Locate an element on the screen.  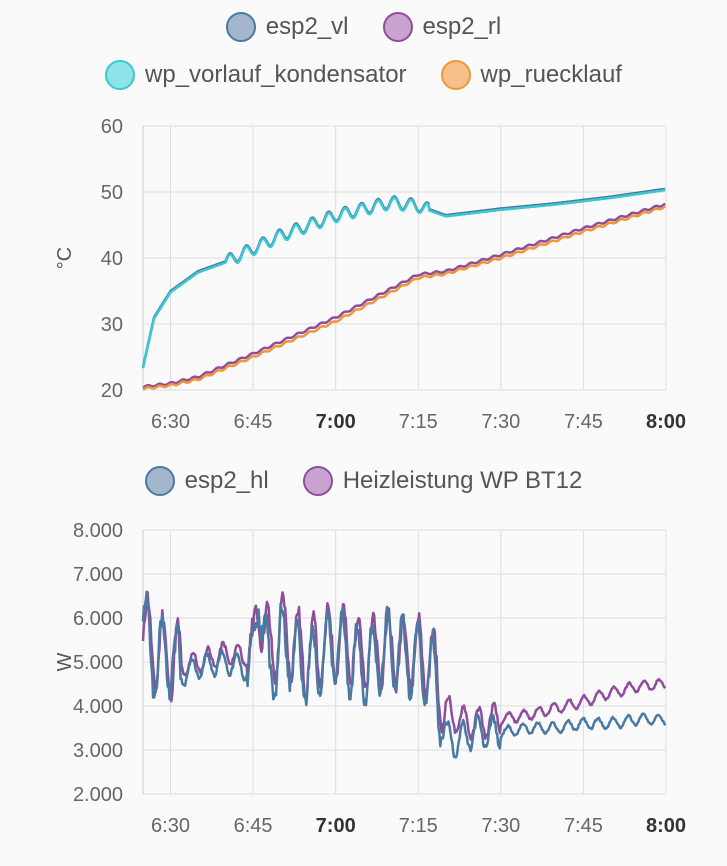
legend-item-wp-vorlauf-kondensator: wp_vorlauf_kondensator is located at coordinates (256, 75).